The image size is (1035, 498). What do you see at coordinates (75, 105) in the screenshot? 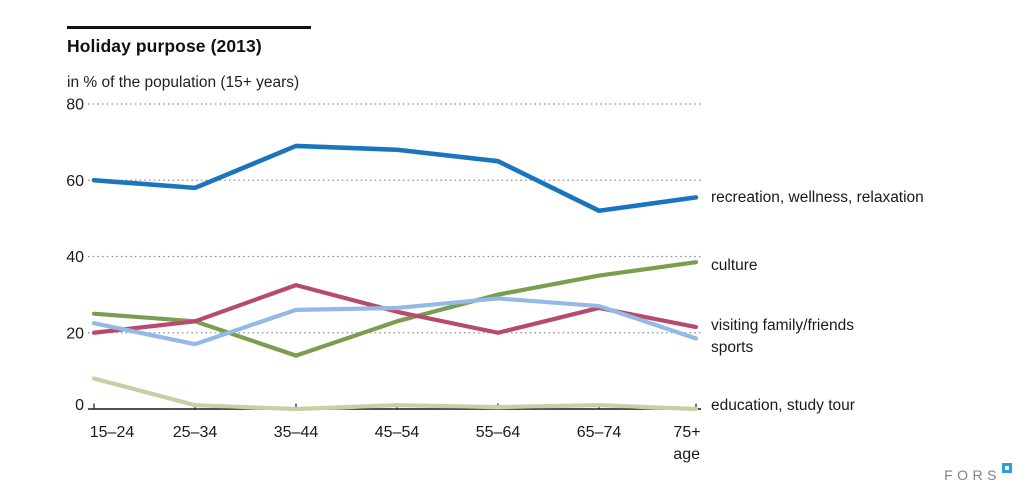
I see `y-axis-tick-label: 80` at bounding box center [75, 105].